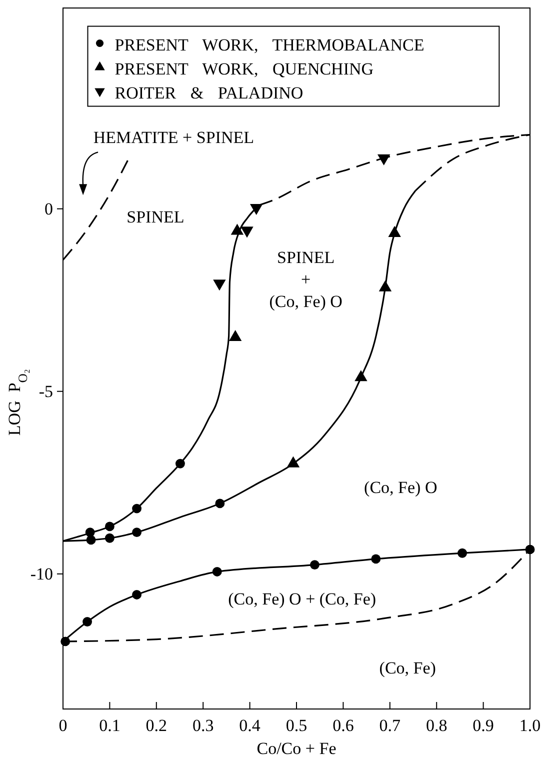 This screenshot has width=547, height=760. What do you see at coordinates (45, 391) in the screenshot?
I see `y-tick-label: -5` at bounding box center [45, 391].